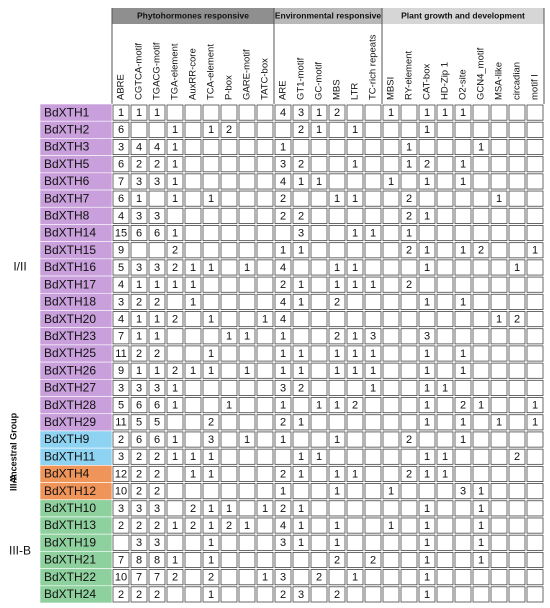  Describe the element at coordinates (517, 81) in the screenshot. I see `column-header: circadian` at that location.